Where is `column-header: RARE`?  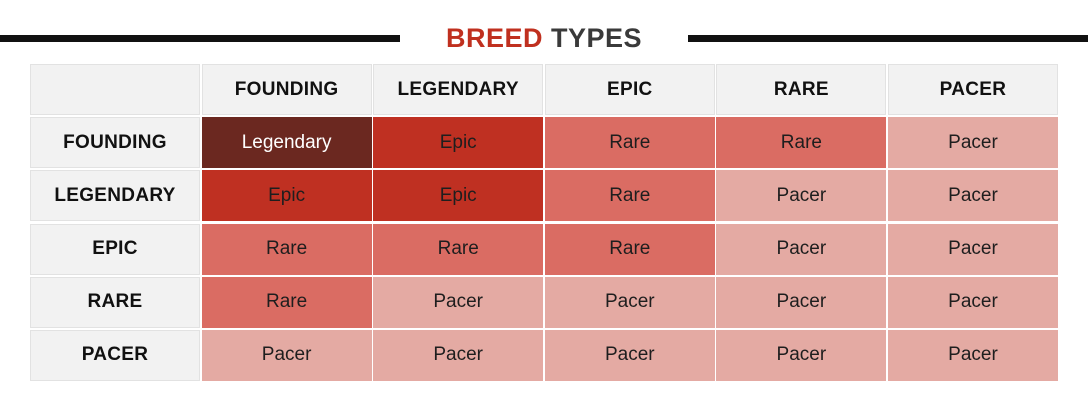 column-header: RARE is located at coordinates (801, 89).